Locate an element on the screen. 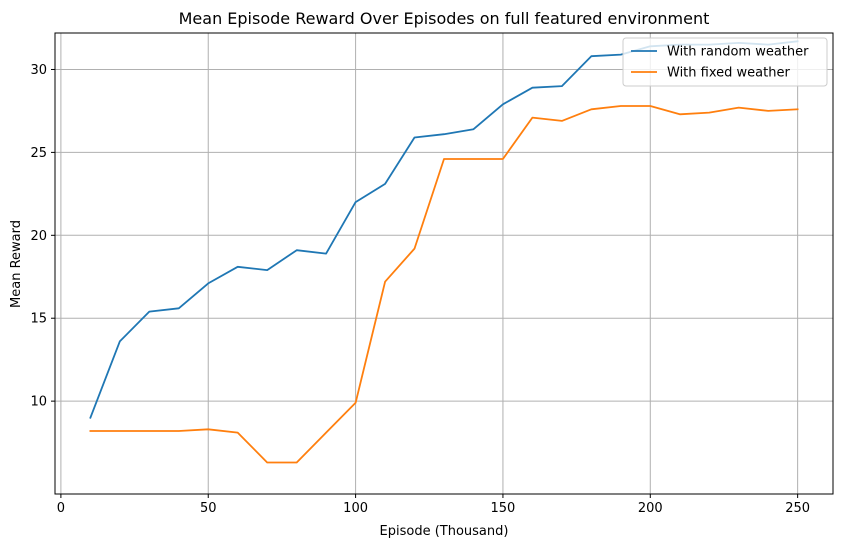 Image resolution: width=841 pixels, height=547 pixels. y-axis-label: Mean Reward is located at coordinates (16, 264).